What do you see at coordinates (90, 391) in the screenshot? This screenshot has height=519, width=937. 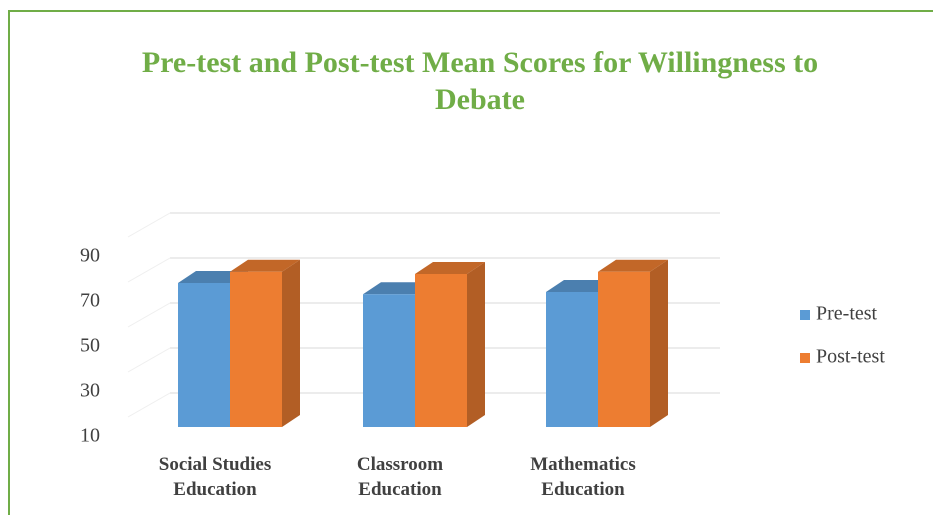 I see `y-tick-label: 30` at bounding box center [90, 391].